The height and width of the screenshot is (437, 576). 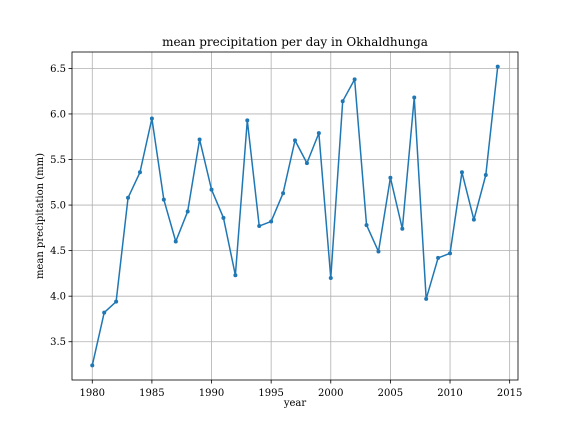 What do you see at coordinates (128, 198) in the screenshot?
I see `data-point-1983` at bounding box center [128, 198].